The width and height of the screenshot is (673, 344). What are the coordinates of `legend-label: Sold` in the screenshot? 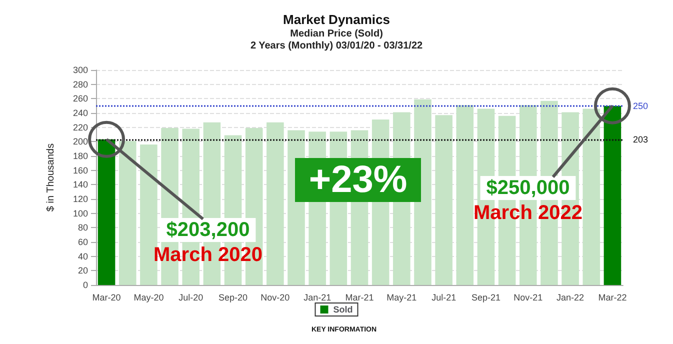 It's located at (343, 309).